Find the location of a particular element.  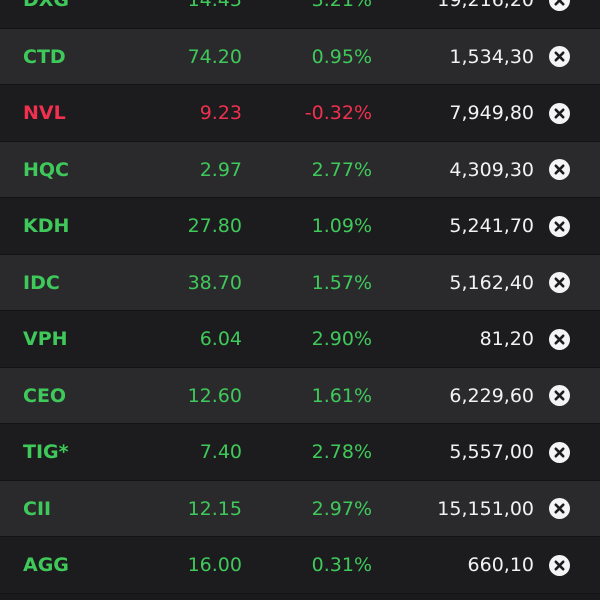

stock-price: 2.97 is located at coordinates (220, 169).